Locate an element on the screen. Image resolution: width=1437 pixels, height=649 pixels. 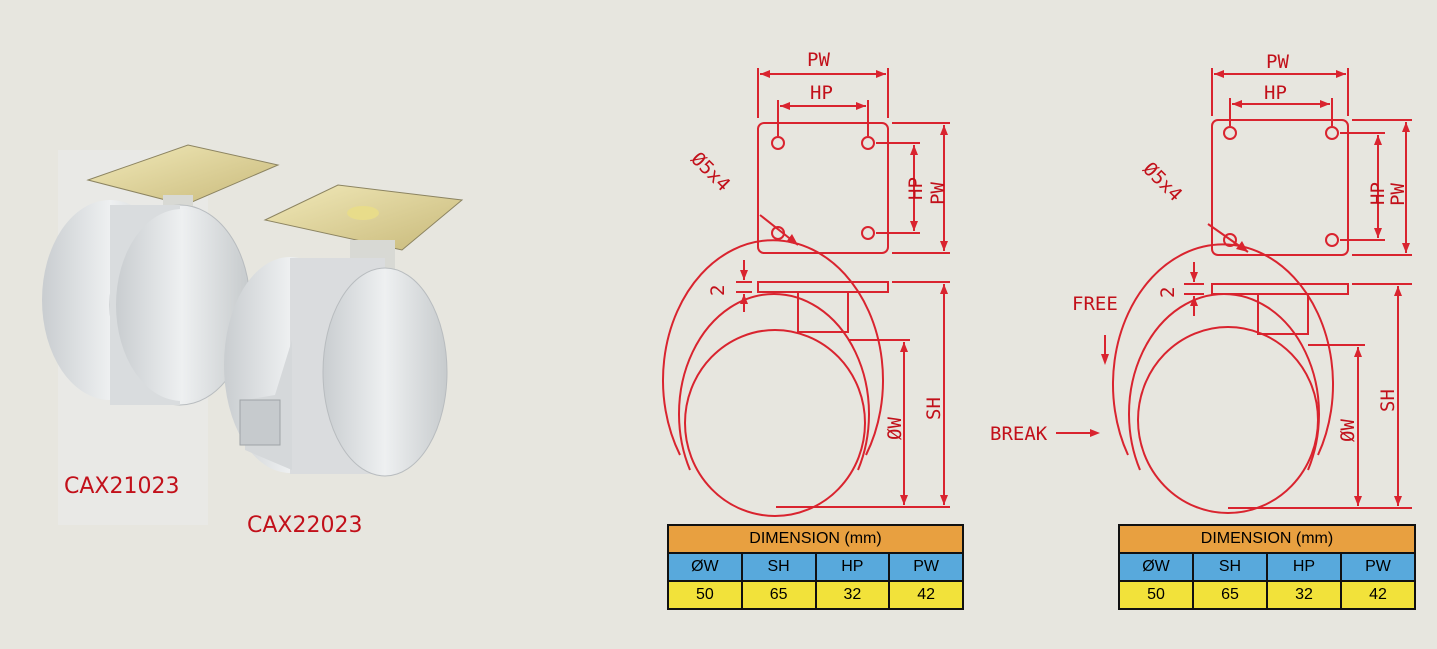
hole-label: Ø5x4 is located at coordinates (710, 172).